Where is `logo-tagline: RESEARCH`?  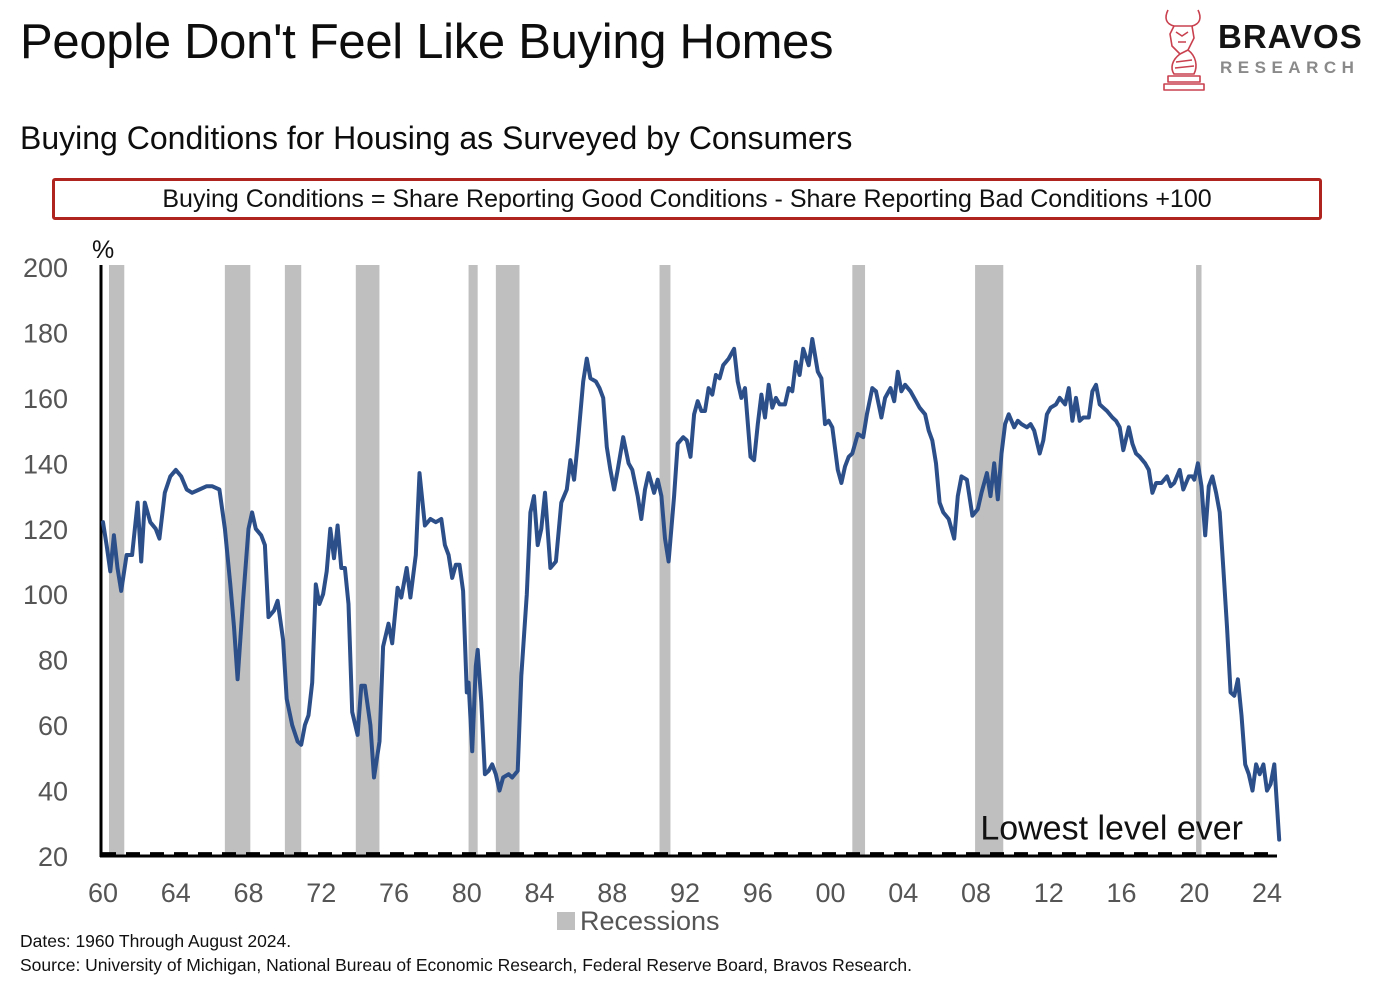 logo-tagline: RESEARCH is located at coordinates (1290, 67).